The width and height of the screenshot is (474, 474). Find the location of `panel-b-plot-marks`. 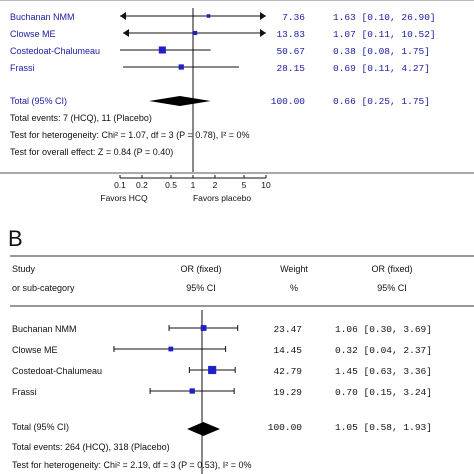

panel-b-plot-marks is located at coordinates (176, 392).